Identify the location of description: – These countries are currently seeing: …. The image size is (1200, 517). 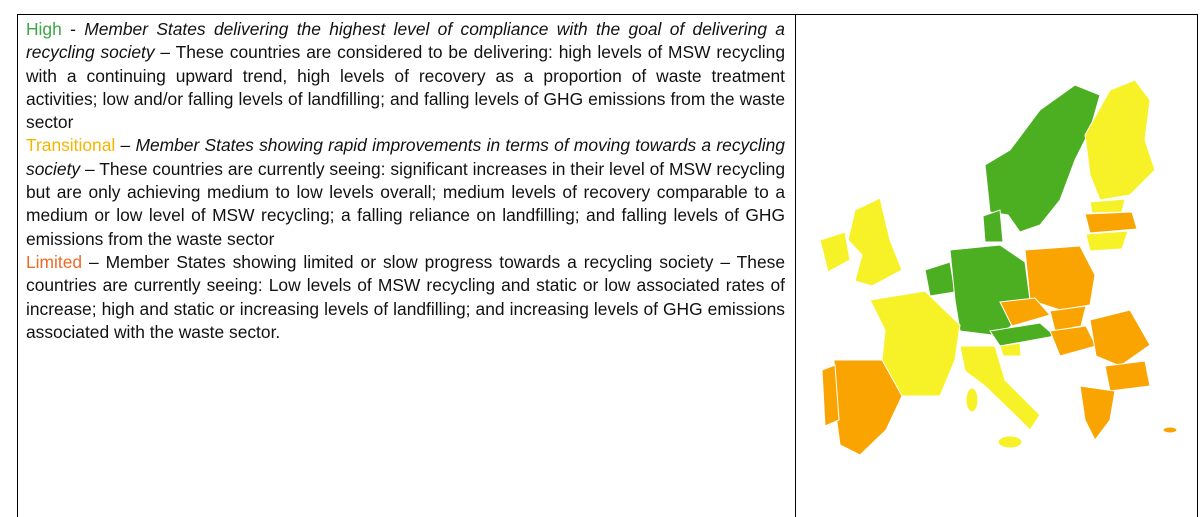
(405, 203).